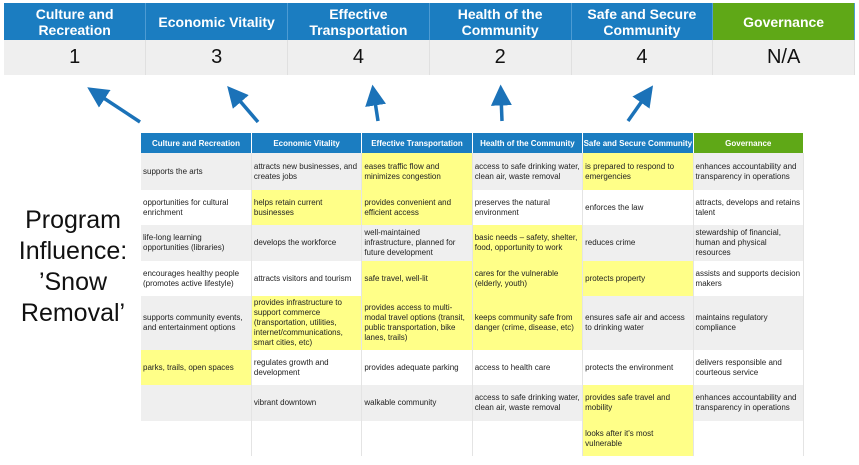 This screenshot has height=465, width=859. I want to click on score-value: 1, so click(75, 57).